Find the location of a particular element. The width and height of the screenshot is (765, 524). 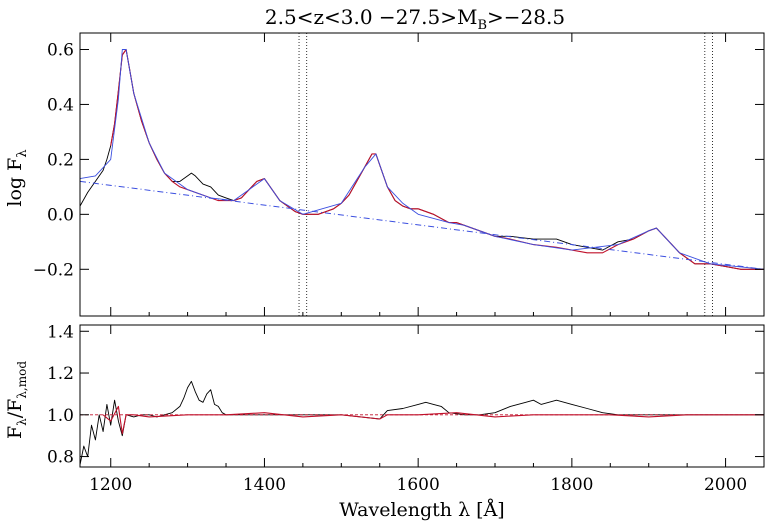

top-y-tick-label: 0.4 is located at coordinates (60, 105).